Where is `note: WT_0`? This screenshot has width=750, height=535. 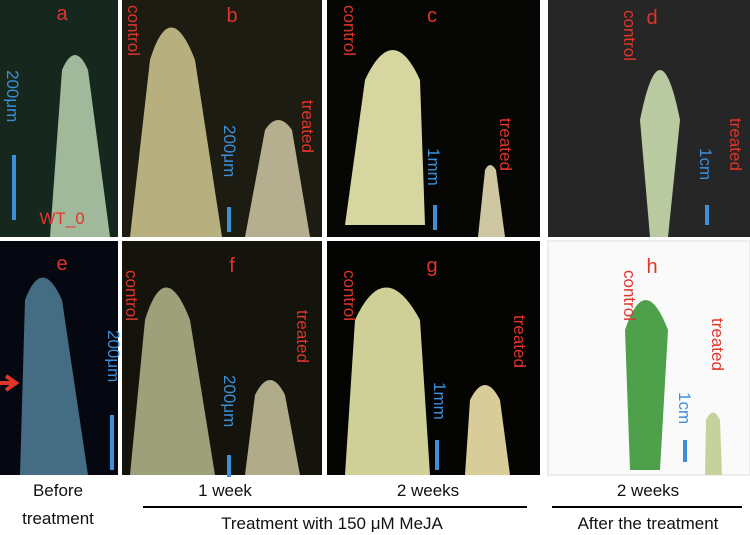 note: WT_0 is located at coordinates (61, 218).